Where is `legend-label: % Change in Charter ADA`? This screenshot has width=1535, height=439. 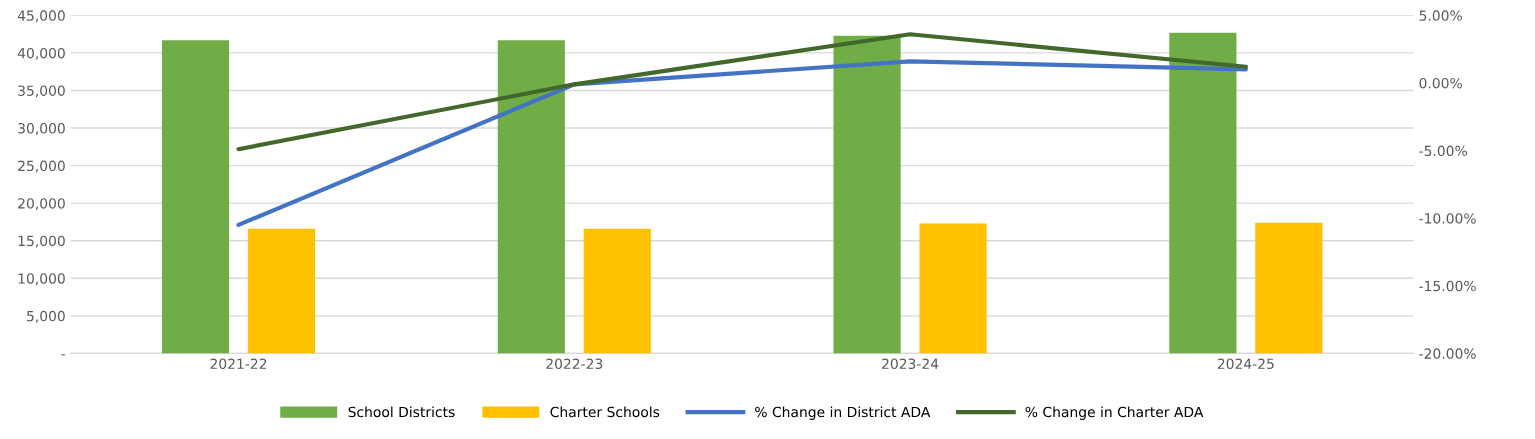
legend-label: % Change in Charter ADA is located at coordinates (1114, 413).